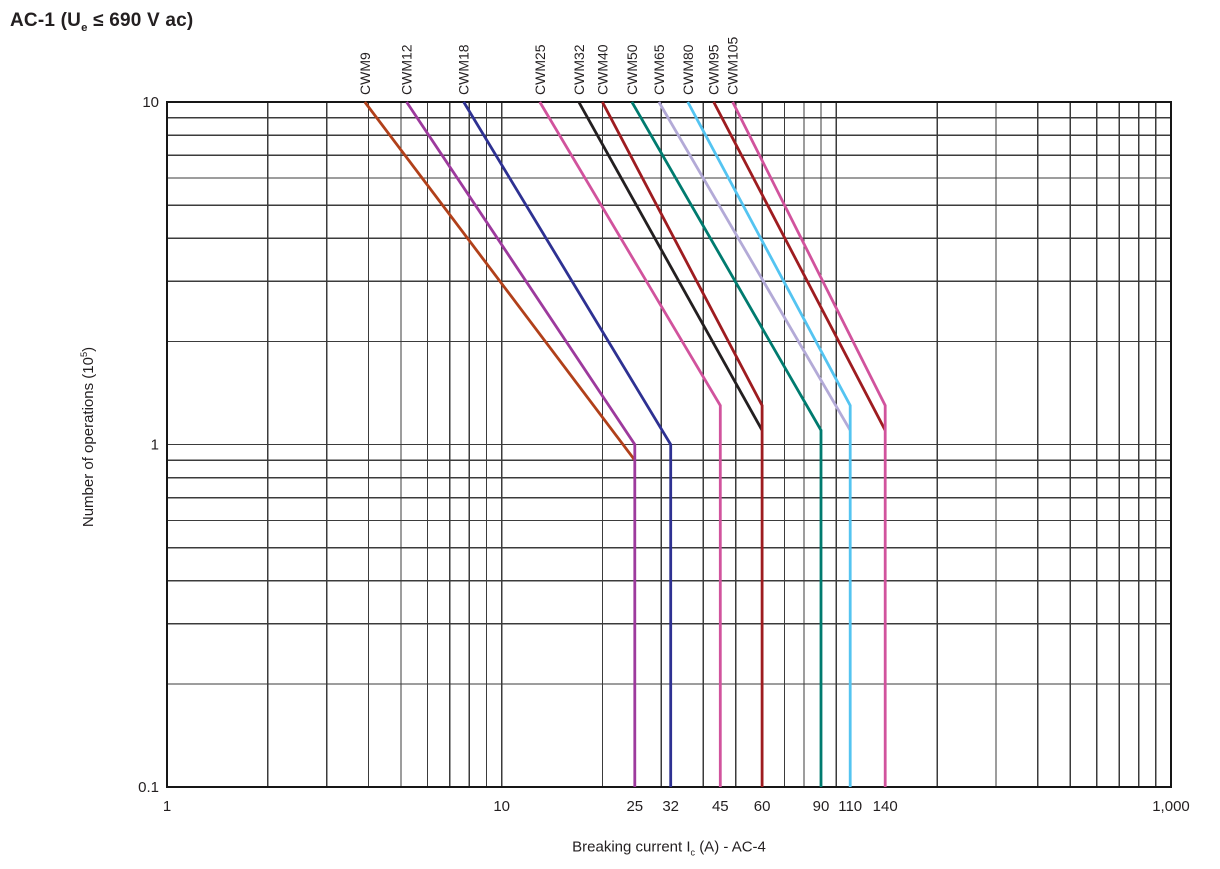 This screenshot has width=1220, height=869. I want to click on curve-cwm95, so click(799, 266).